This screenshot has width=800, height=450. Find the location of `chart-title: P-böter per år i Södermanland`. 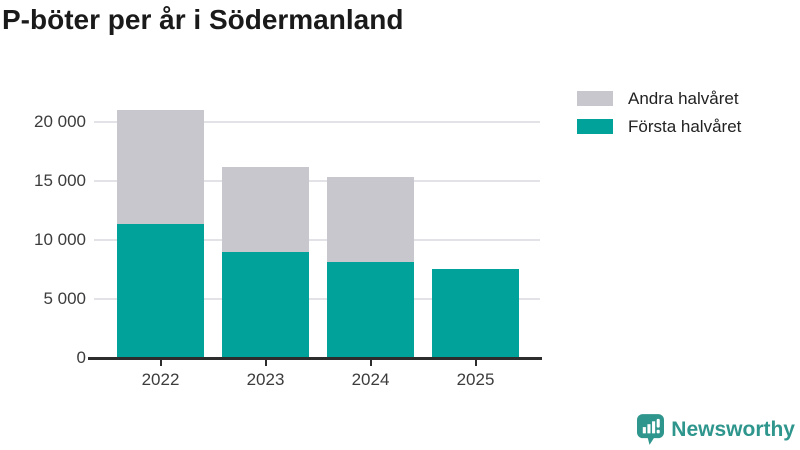

chart-title: P-böter per år i Södermanland is located at coordinates (203, 19).